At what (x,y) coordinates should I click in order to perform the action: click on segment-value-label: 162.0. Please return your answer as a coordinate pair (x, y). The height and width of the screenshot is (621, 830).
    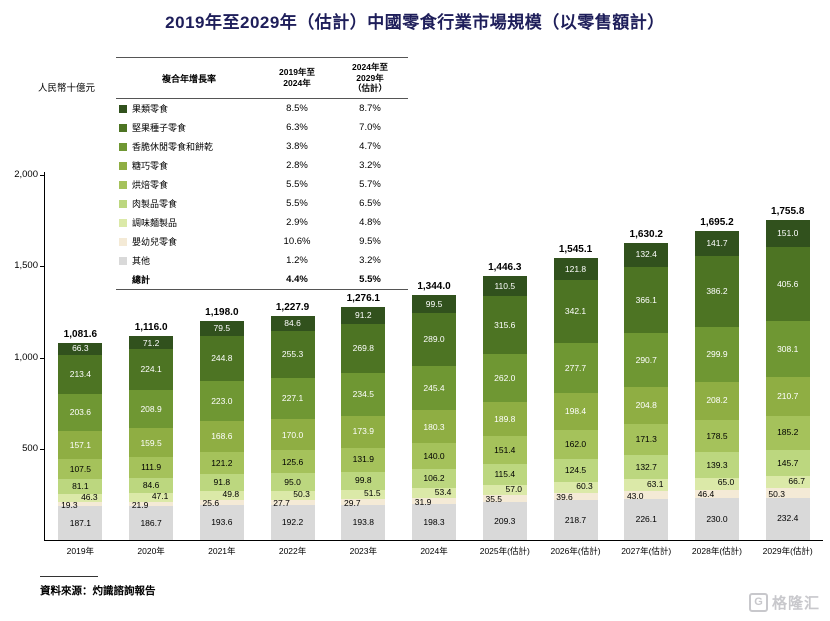
    Looking at the image, I should click on (575, 444).